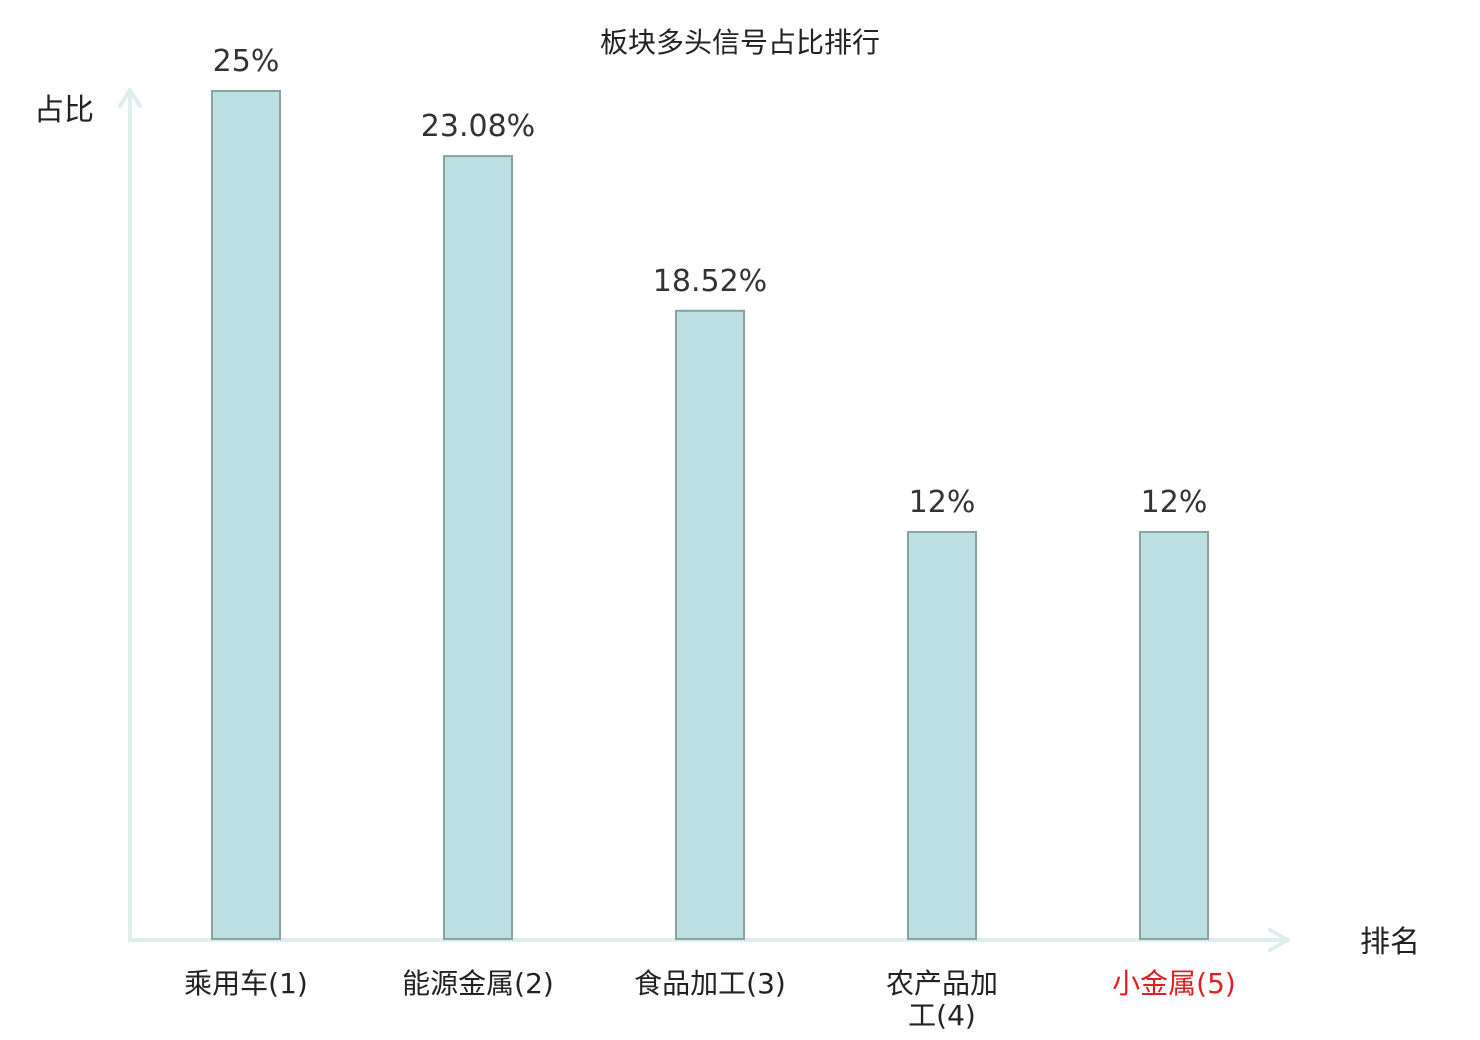 The image size is (1480, 1040). What do you see at coordinates (942, 502) in the screenshot?
I see `value-label-4: 12%` at bounding box center [942, 502].